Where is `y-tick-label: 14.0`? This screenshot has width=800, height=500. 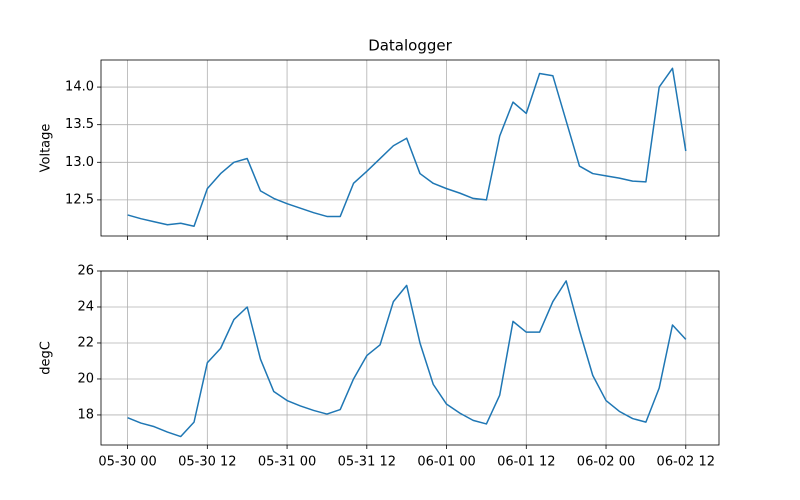
y-tick-label: 14.0 is located at coordinates (79, 87).